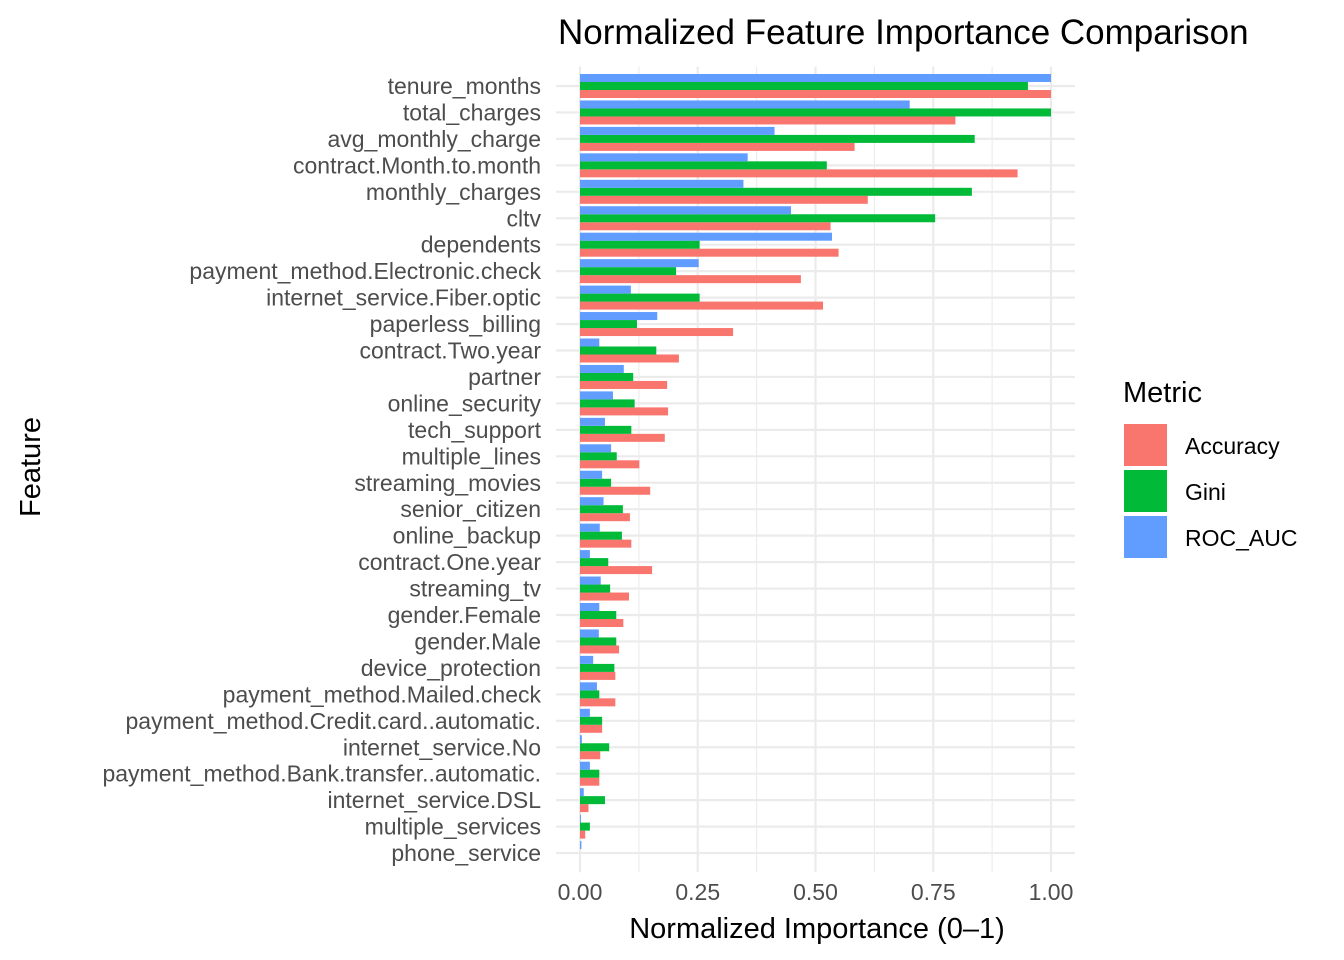 Image resolution: width=1344 pixels, height=960 pixels. Describe the element at coordinates (590, 755) in the screenshot. I see `bar-accuracy-internet-service-no` at that location.